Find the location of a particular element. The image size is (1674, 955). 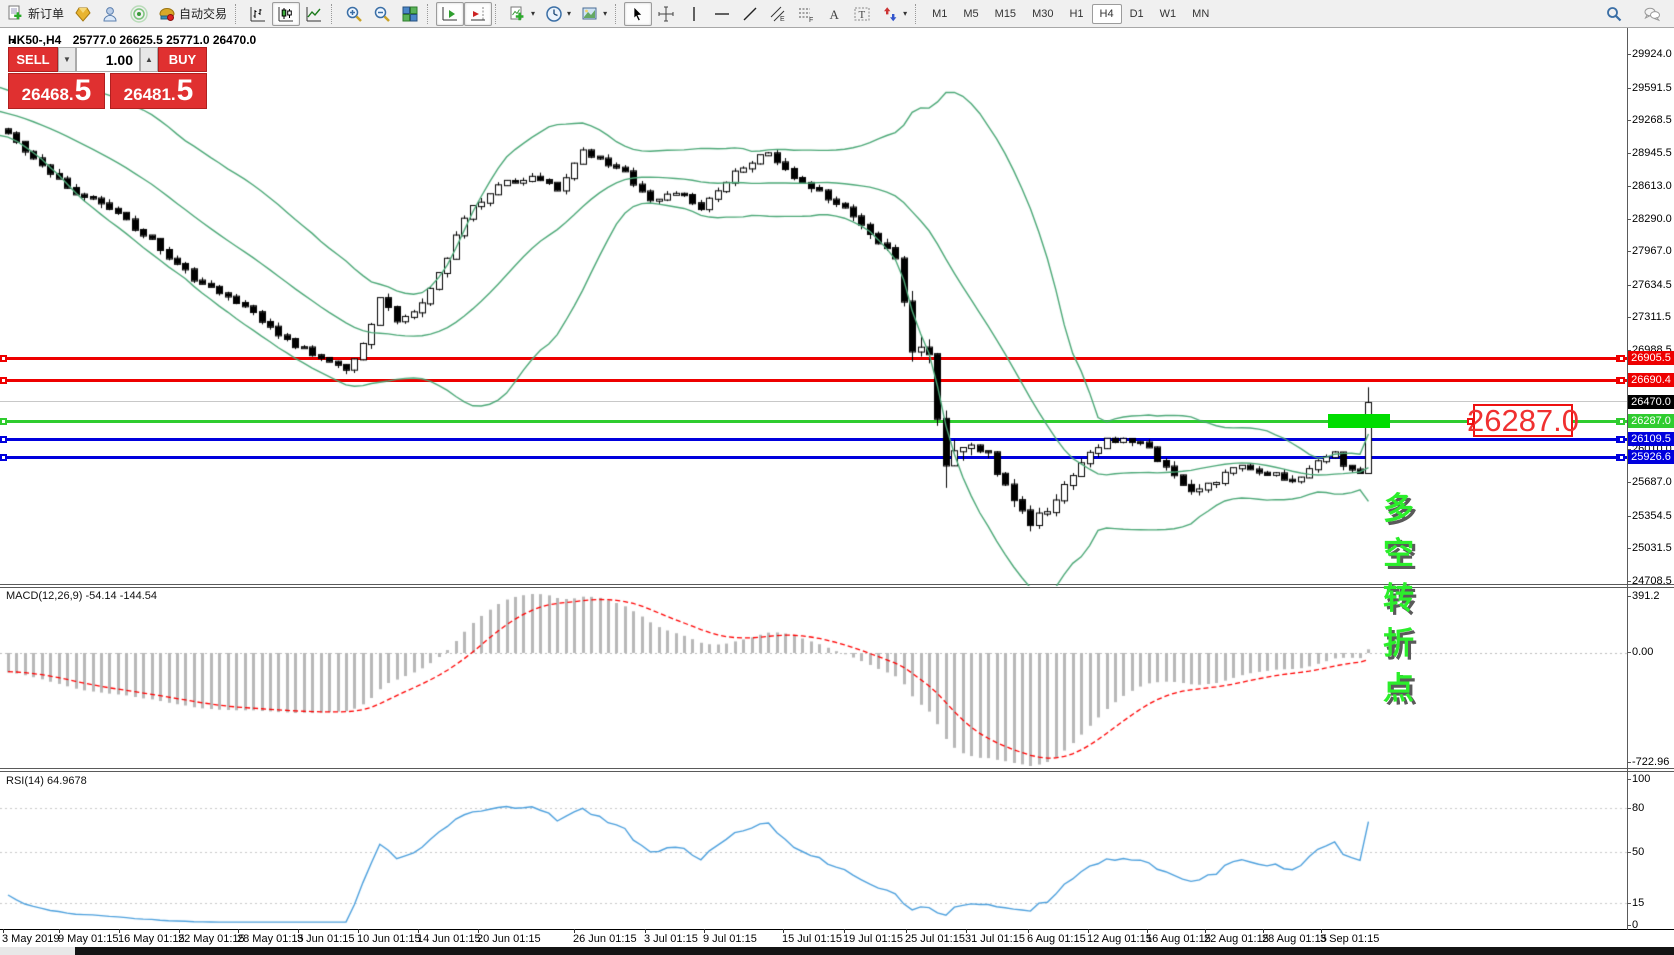

zoom-in-button is located at coordinates (354, 14).